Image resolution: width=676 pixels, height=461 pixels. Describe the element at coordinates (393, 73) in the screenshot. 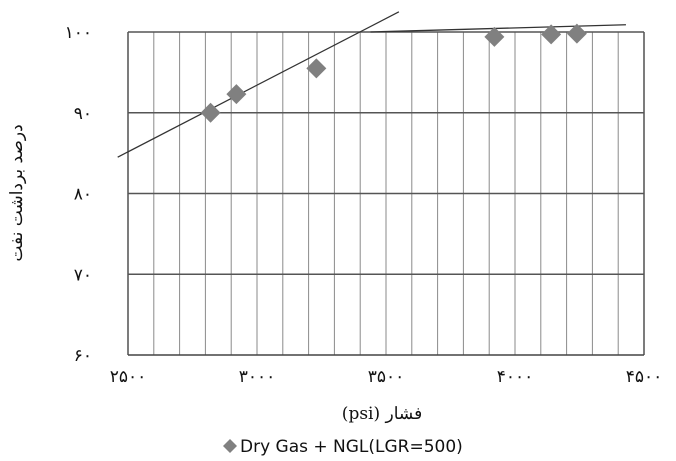

I see `data-points` at that location.